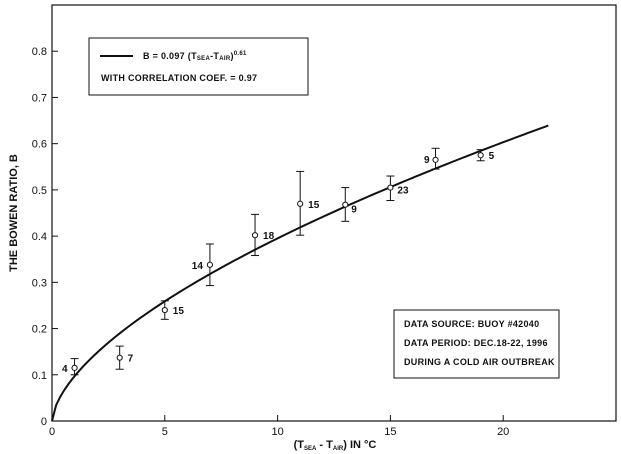  Describe the element at coordinates (165, 432) in the screenshot. I see `x-tick-label: 5` at that location.